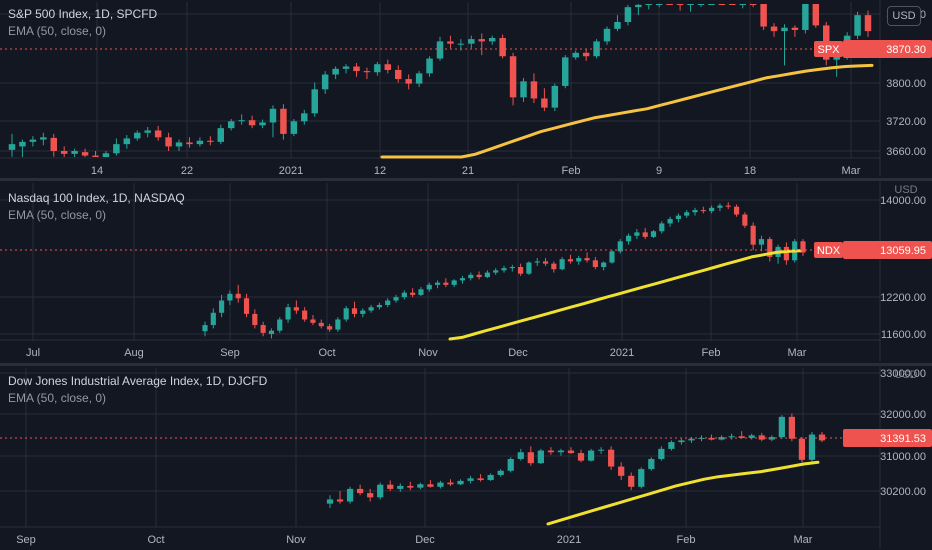  What do you see at coordinates (797, 353) in the screenshot?
I see `x-tick-label: Mar` at bounding box center [797, 353].